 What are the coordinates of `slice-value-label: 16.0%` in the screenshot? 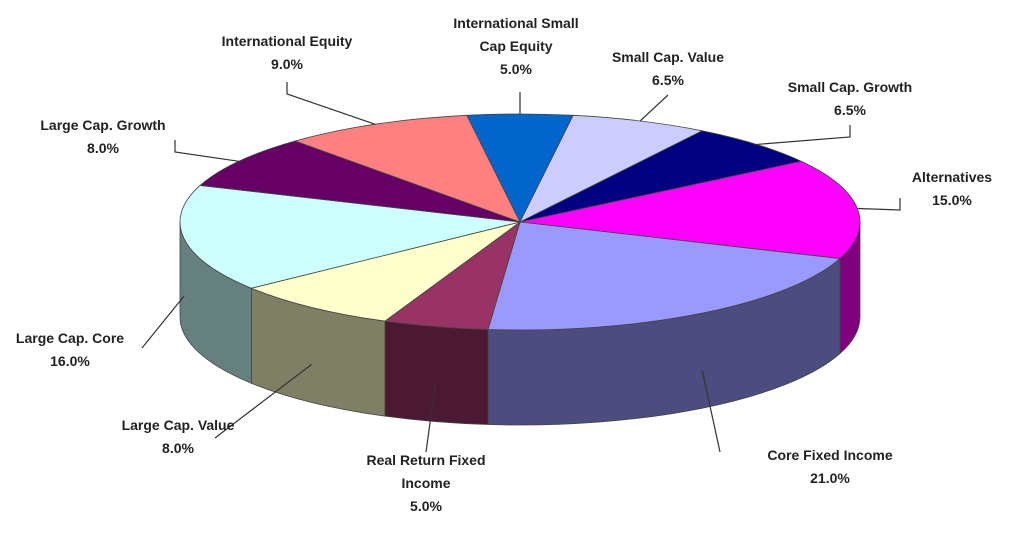 It's located at (70, 361).